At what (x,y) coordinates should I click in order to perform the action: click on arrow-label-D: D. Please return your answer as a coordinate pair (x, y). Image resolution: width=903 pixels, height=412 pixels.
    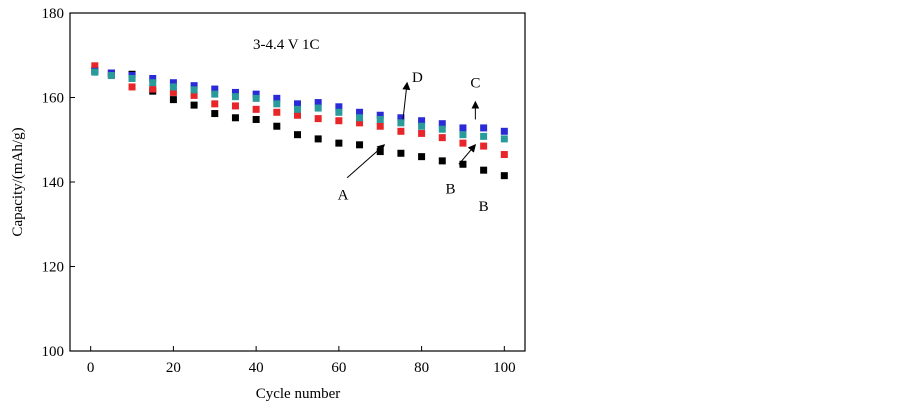
    Looking at the image, I should click on (417, 78).